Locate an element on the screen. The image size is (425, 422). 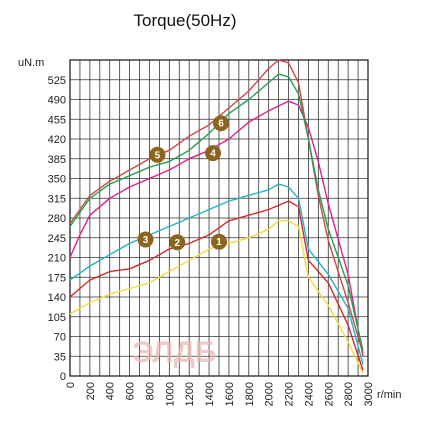
series-badge-2: 2 is located at coordinates (177, 242).